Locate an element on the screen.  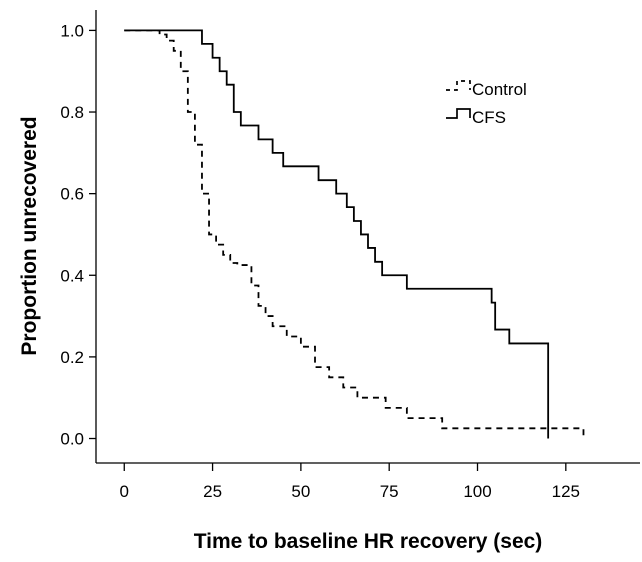
y-axis-title: Proportion unrecovered is located at coordinates (29, 235).